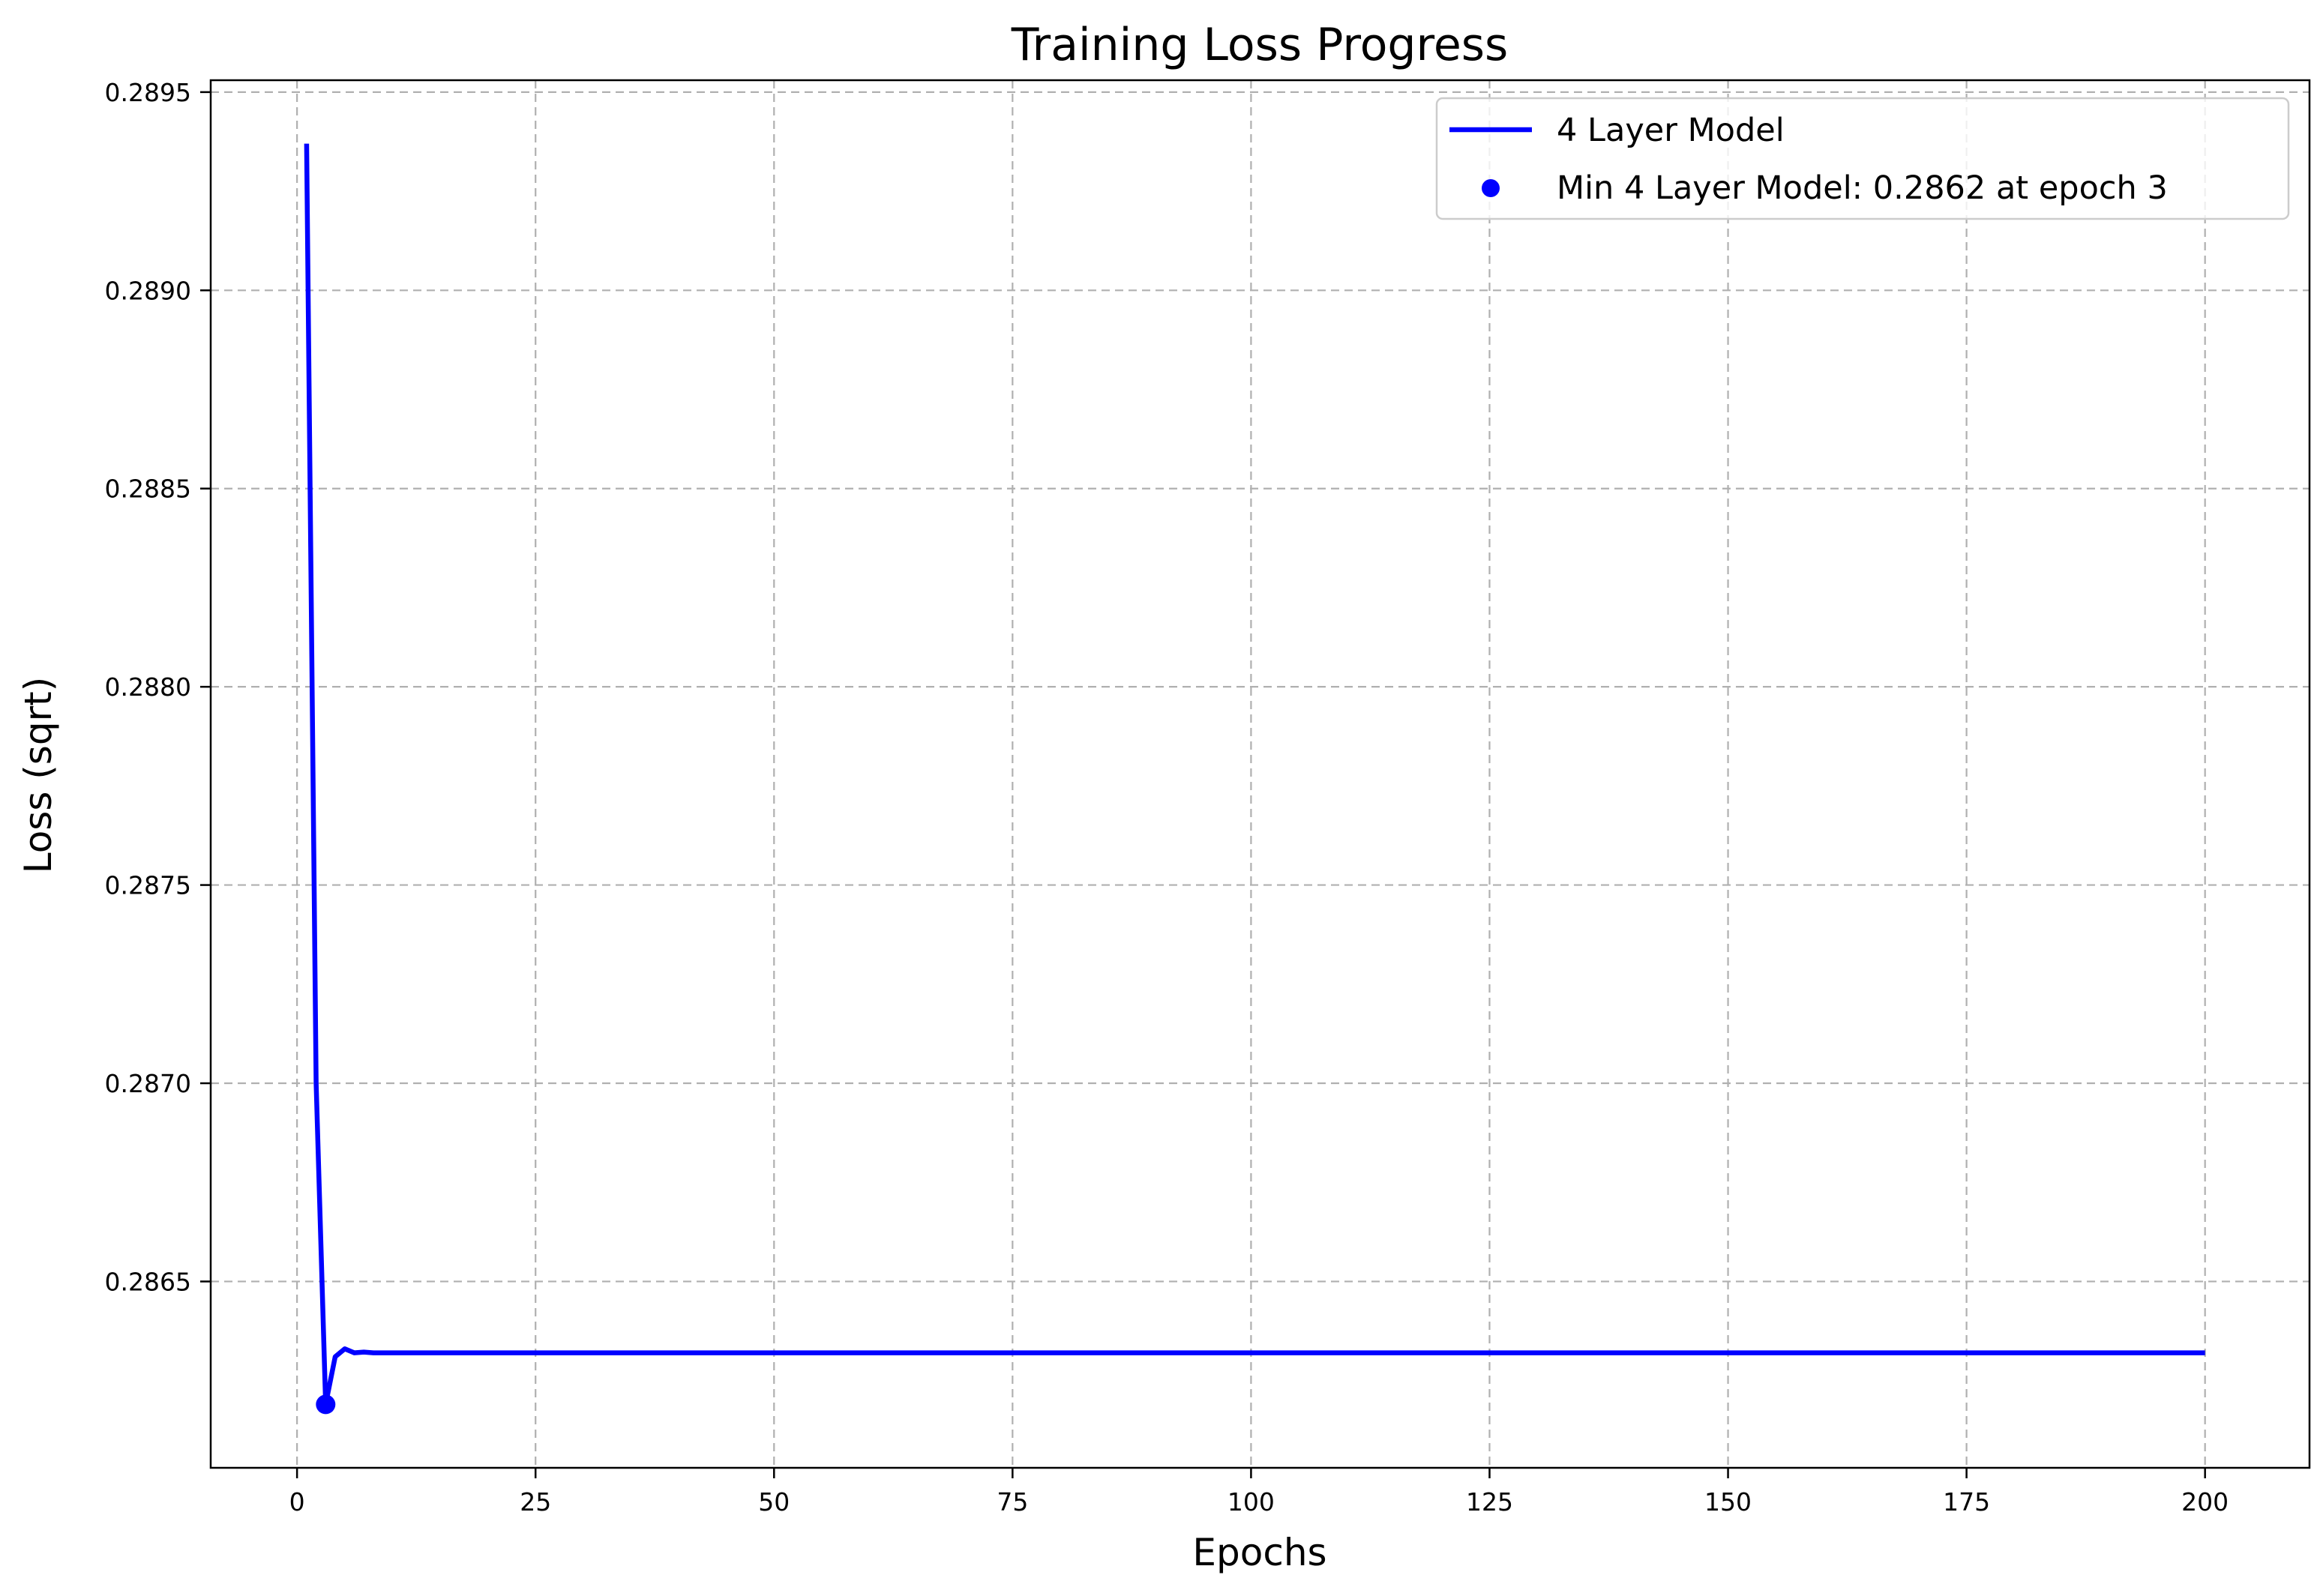 This screenshot has width=2323, height=1596. I want to click on x-tick-label: 0, so click(297, 1502).